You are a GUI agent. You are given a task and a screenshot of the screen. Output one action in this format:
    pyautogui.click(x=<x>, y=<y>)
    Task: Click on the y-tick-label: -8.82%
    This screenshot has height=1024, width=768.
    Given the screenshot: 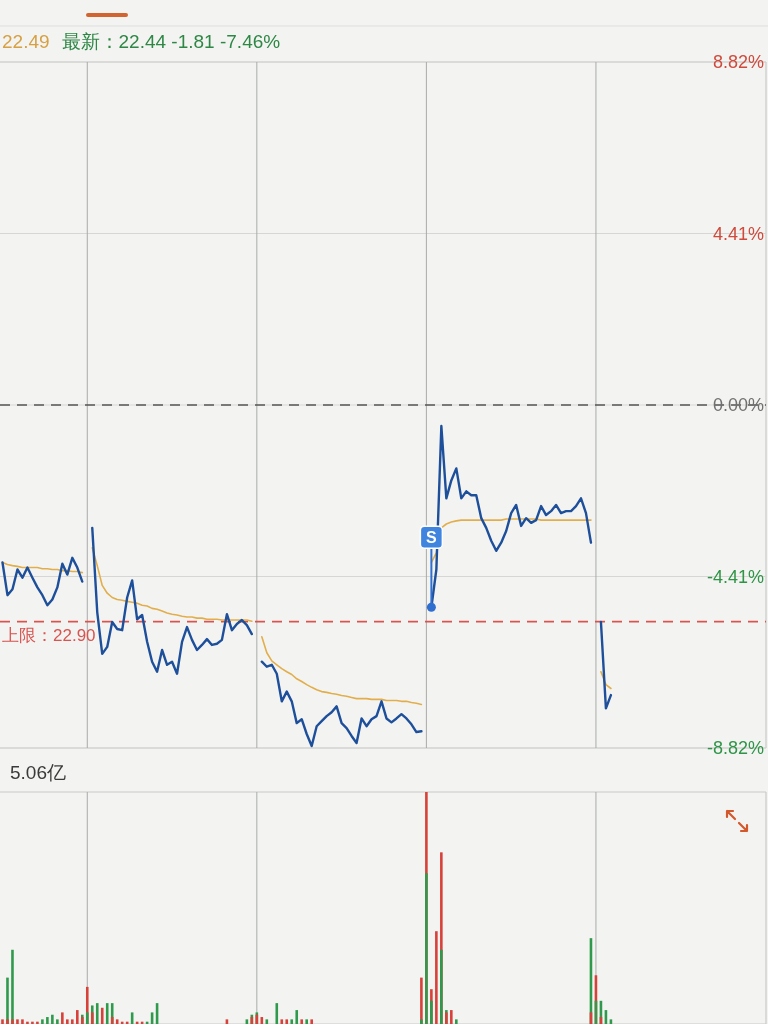 What is the action you would take?
    pyautogui.click(x=735, y=748)
    